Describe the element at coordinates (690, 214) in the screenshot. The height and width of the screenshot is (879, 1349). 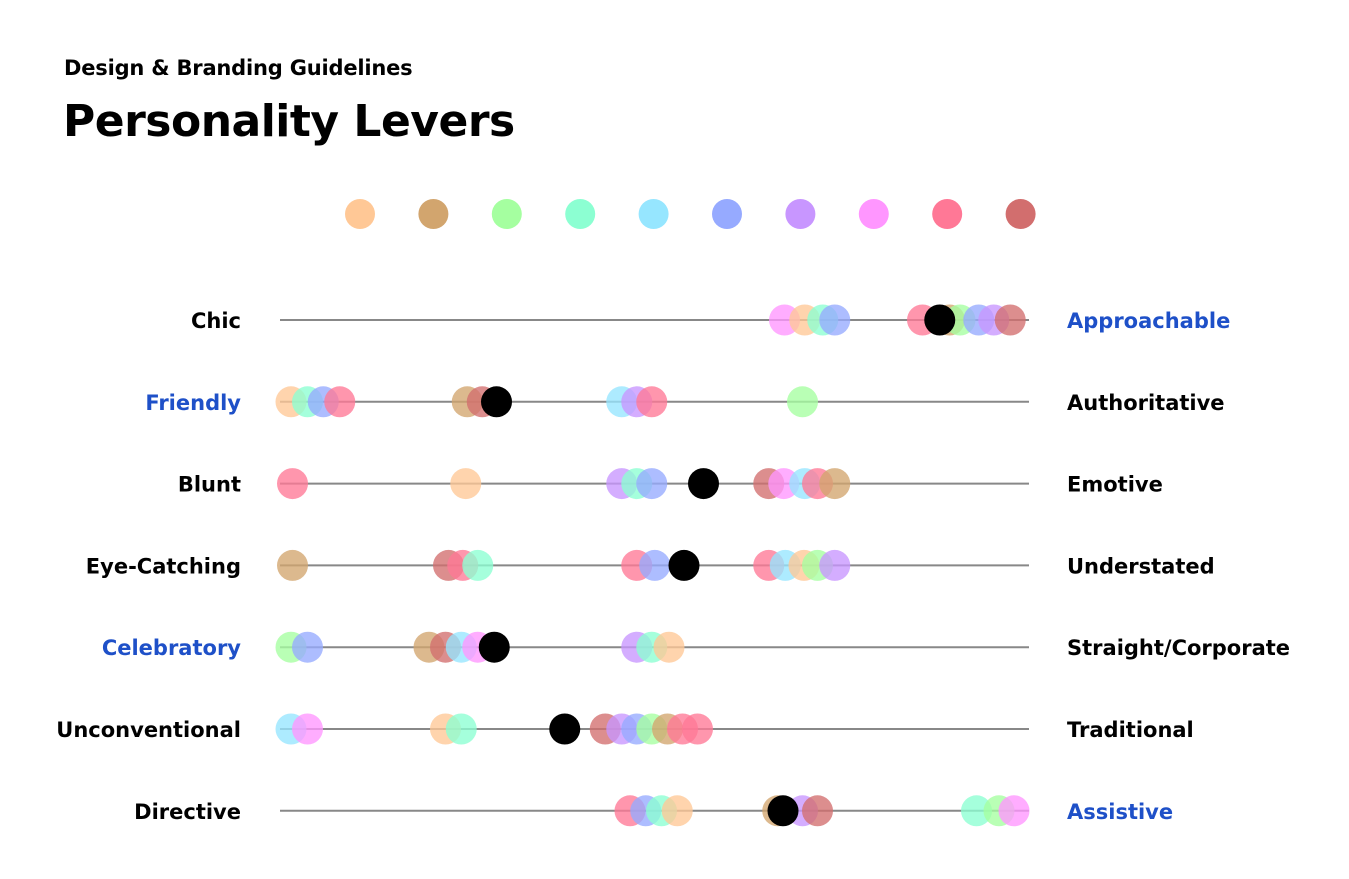
I see `color-legend` at that location.